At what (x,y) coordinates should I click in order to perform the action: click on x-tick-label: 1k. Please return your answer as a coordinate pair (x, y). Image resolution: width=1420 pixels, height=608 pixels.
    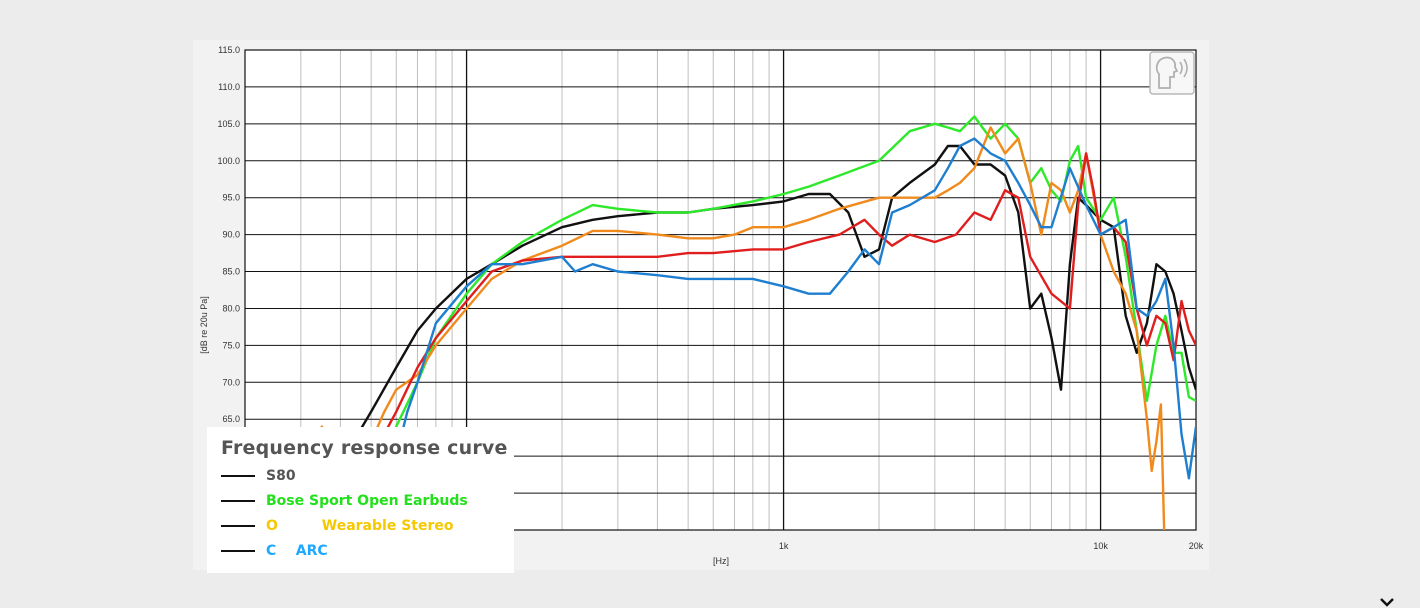
    Looking at the image, I should click on (784, 546).